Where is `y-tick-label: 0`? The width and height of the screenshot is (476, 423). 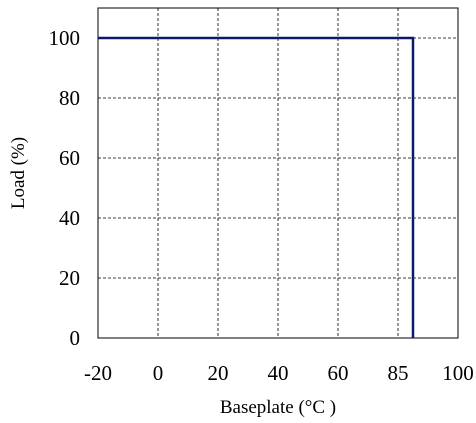
y-tick-label: 0 is located at coordinates (75, 338).